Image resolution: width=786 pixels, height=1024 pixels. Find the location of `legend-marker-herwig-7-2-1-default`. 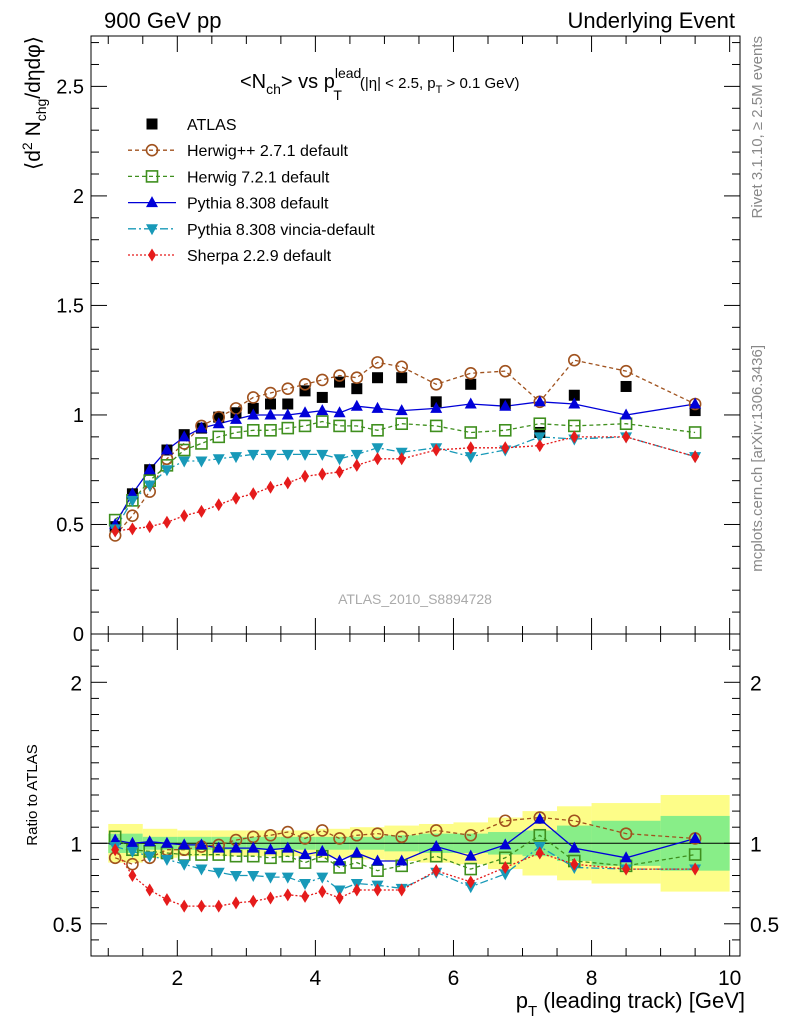

legend-marker-herwig-7-2-1-default is located at coordinates (152, 176).